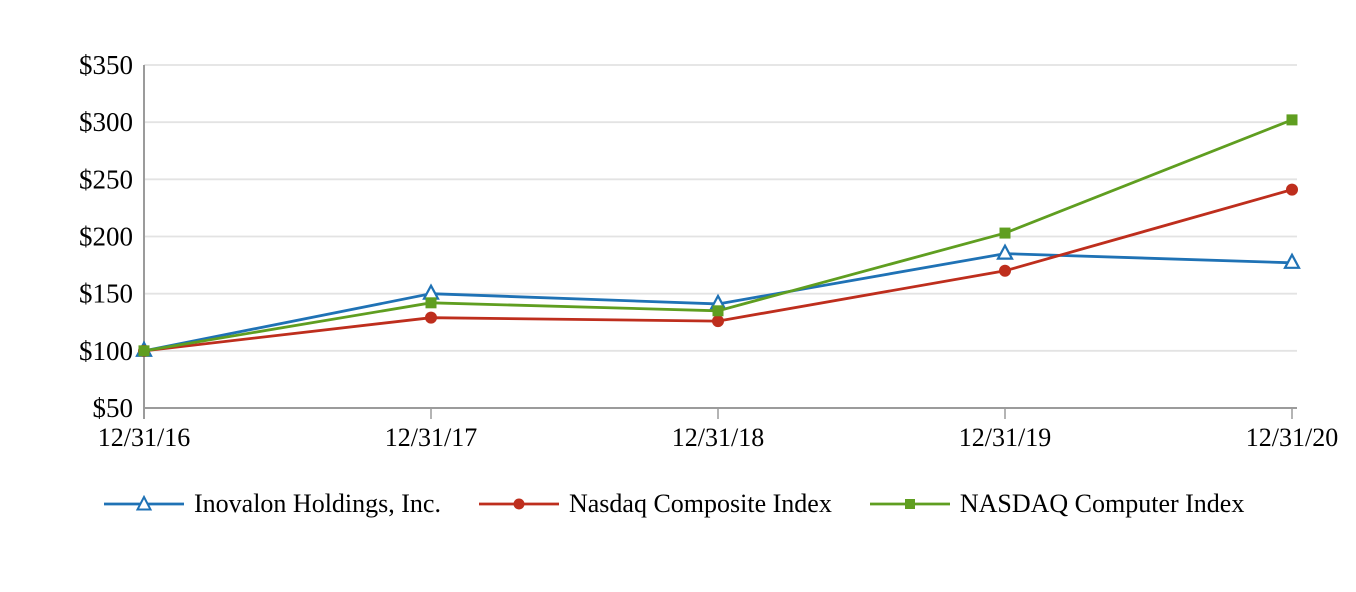 The height and width of the screenshot is (592, 1356). What do you see at coordinates (106, 351) in the screenshot?
I see `y-axis-tick-label: $100` at bounding box center [106, 351].